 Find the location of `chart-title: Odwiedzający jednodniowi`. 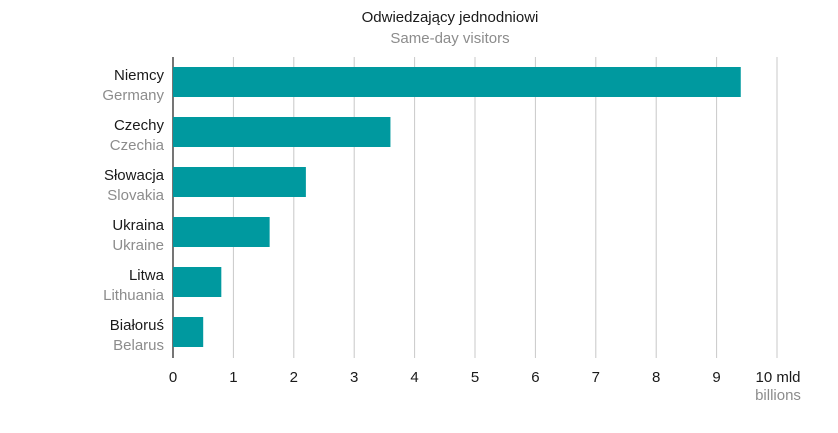

chart-title: Odwiedzający jednodniowi is located at coordinates (450, 17).